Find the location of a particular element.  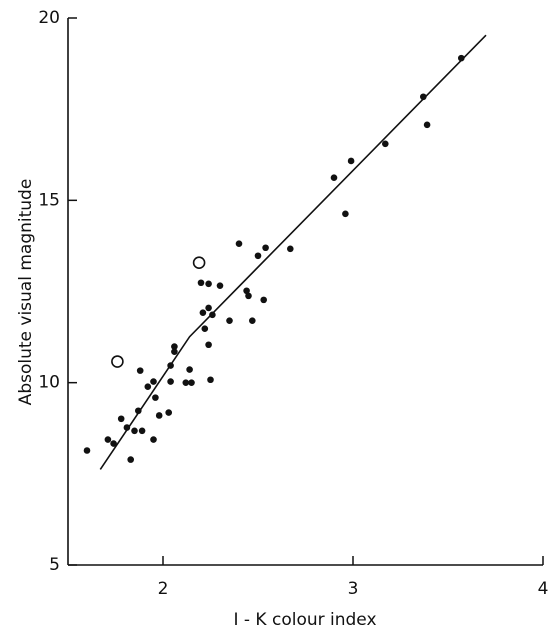

x-axis-label: I - K colour index is located at coordinates (304, 620).